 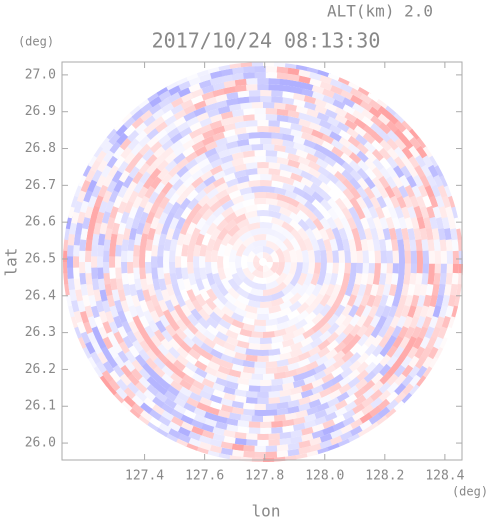 I want to click on y-tick-label: 26.3, so click(x=40, y=332).